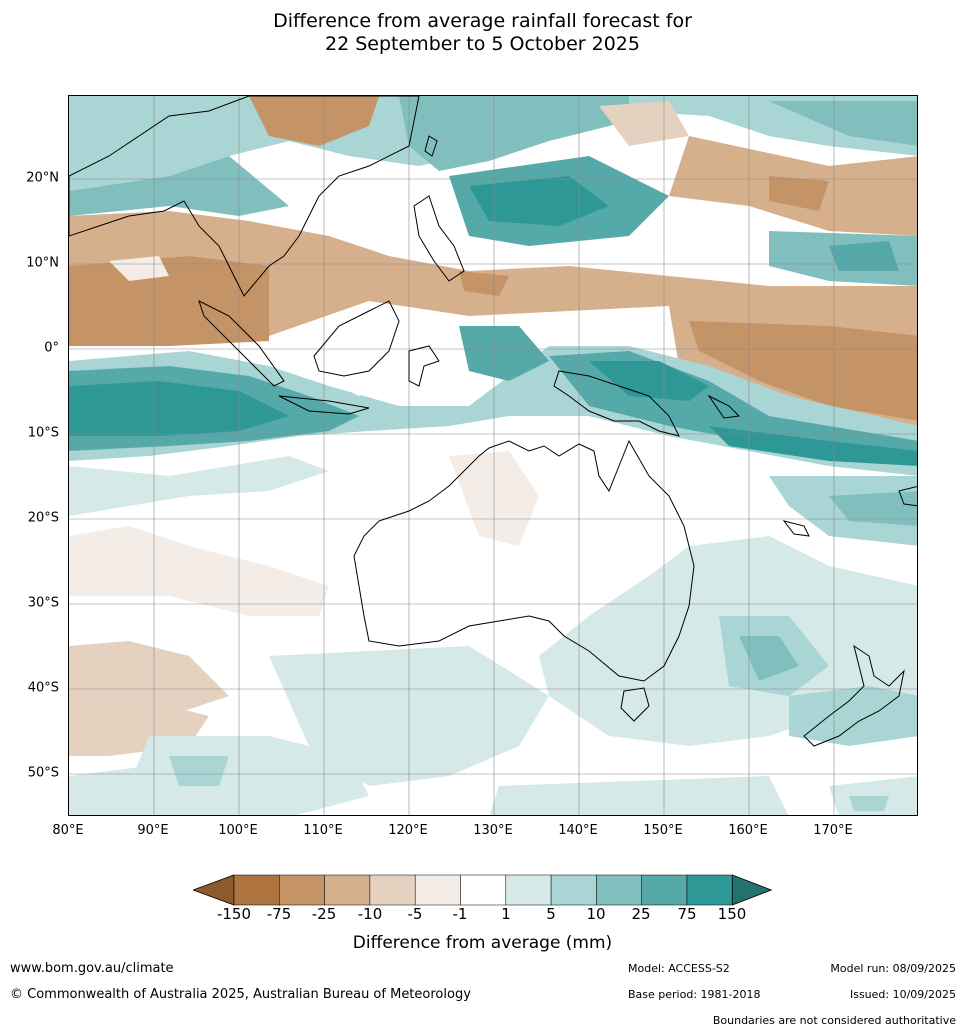  I want to click on legend-tick: -10, so click(370, 914).